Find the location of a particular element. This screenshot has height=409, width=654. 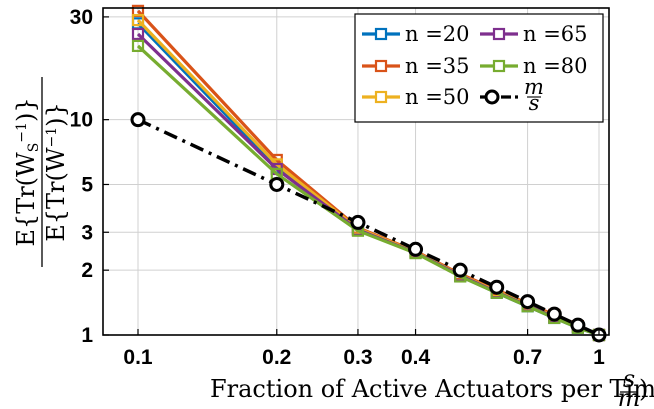

y-tick-label: 3 is located at coordinates (87, 232).